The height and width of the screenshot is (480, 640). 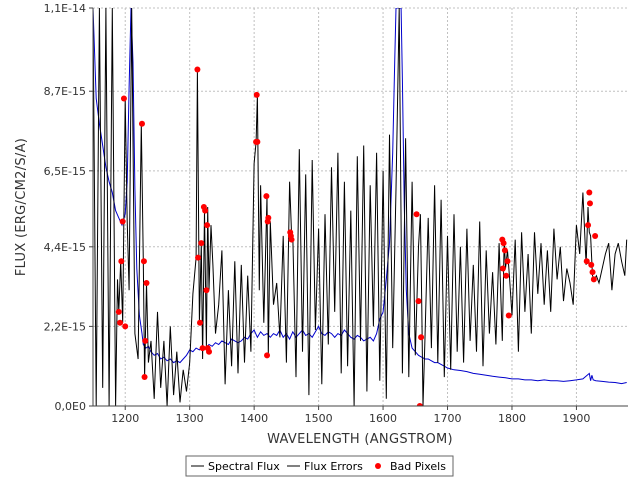 I want to click on y-tick-label: 6,5E-15, so click(x=65, y=171).